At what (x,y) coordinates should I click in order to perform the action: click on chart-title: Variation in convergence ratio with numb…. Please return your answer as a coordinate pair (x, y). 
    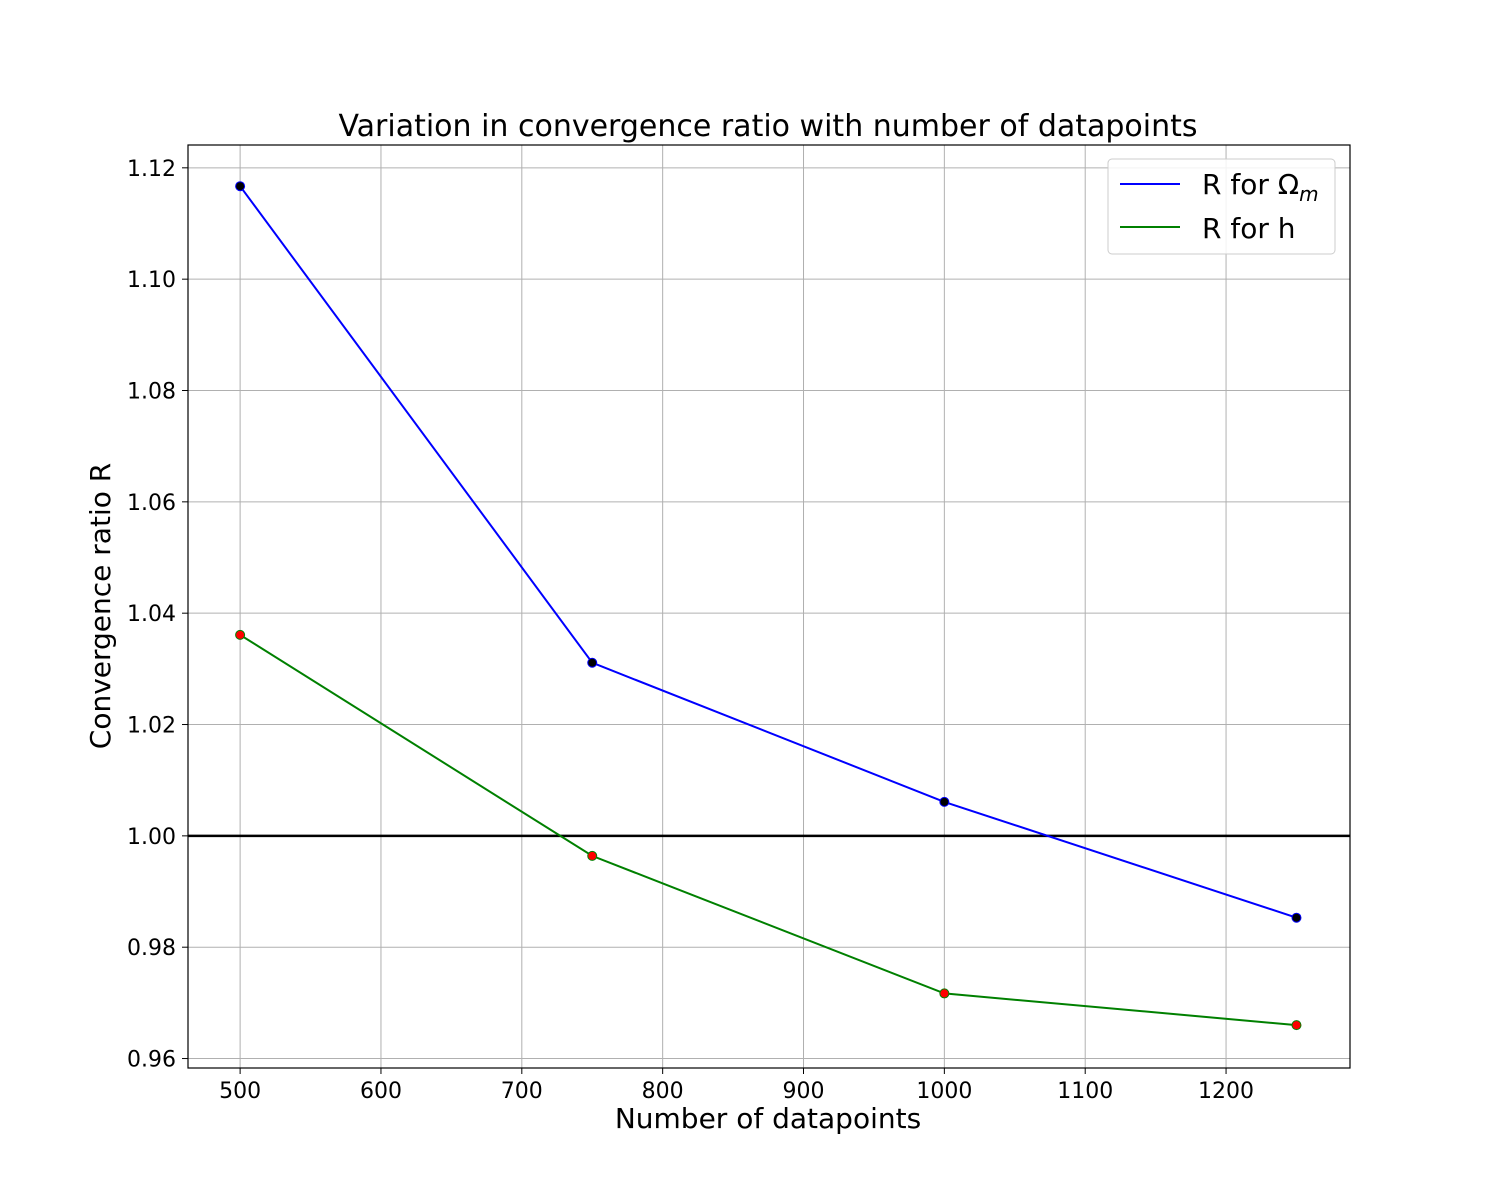
    Looking at the image, I should click on (767, 126).